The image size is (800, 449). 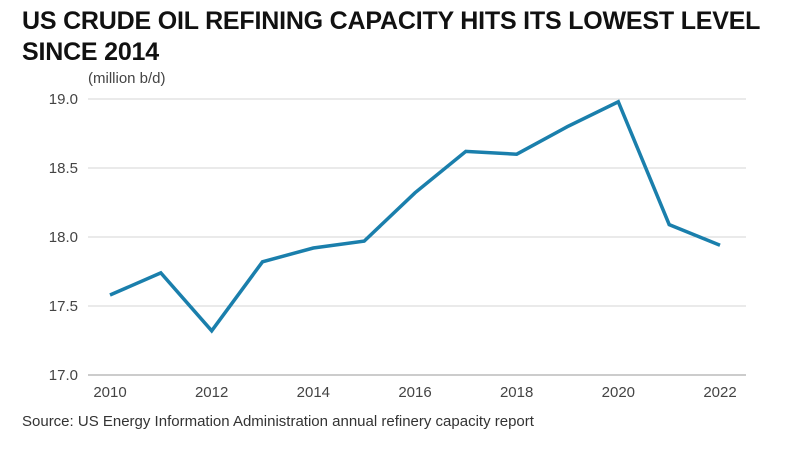 I want to click on data-point-2014, so click(x=313, y=248).